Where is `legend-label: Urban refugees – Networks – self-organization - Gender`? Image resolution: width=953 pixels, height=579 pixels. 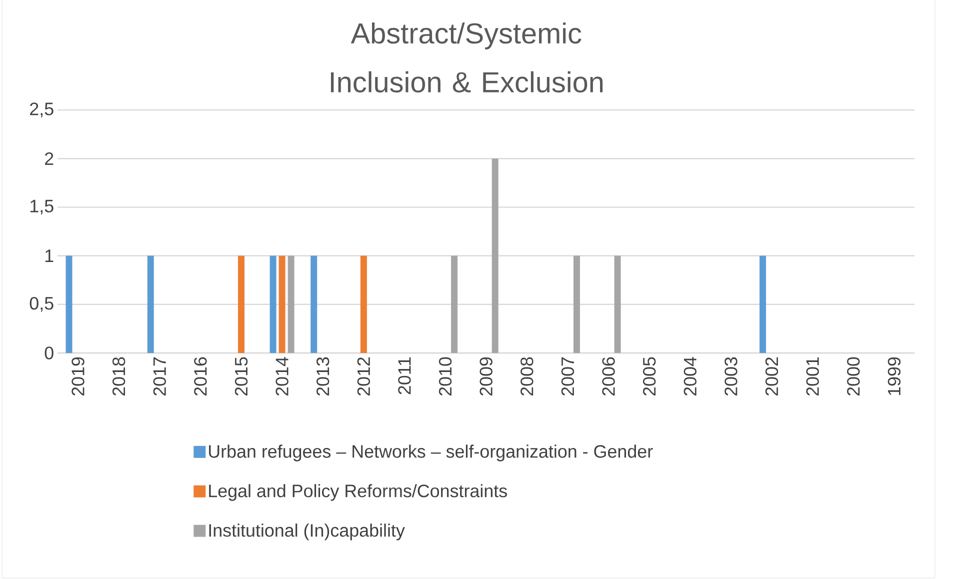 legend-label: Urban refugees – Networks – self-organization - Gender is located at coordinates (431, 453).